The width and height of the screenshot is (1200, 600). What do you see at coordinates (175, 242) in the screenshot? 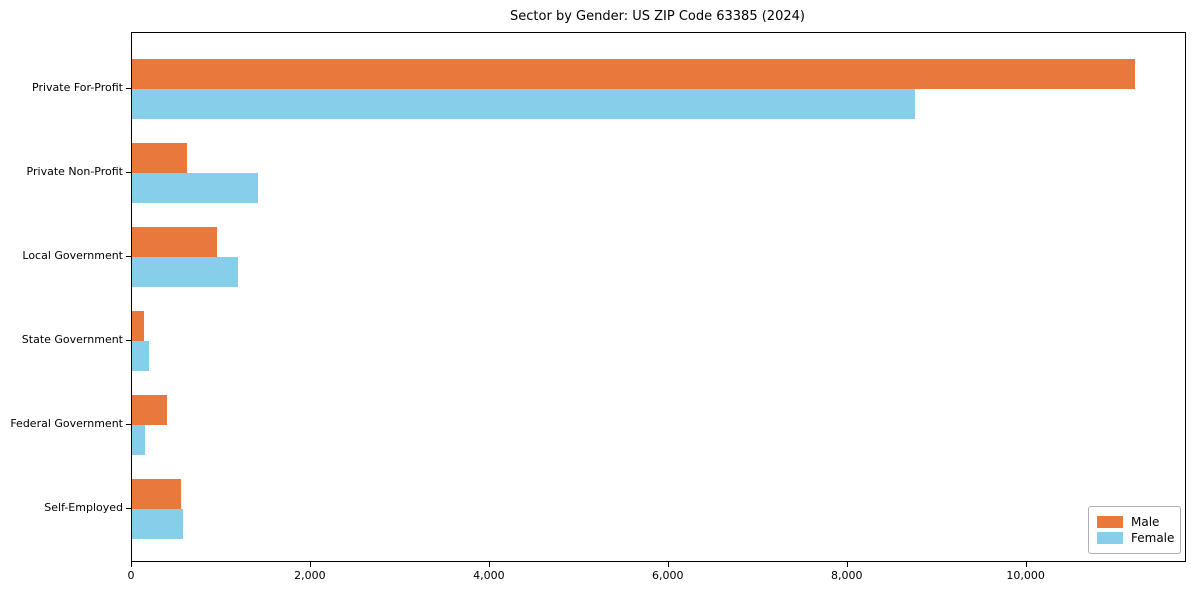
I see `bar-male-local-government` at bounding box center [175, 242].